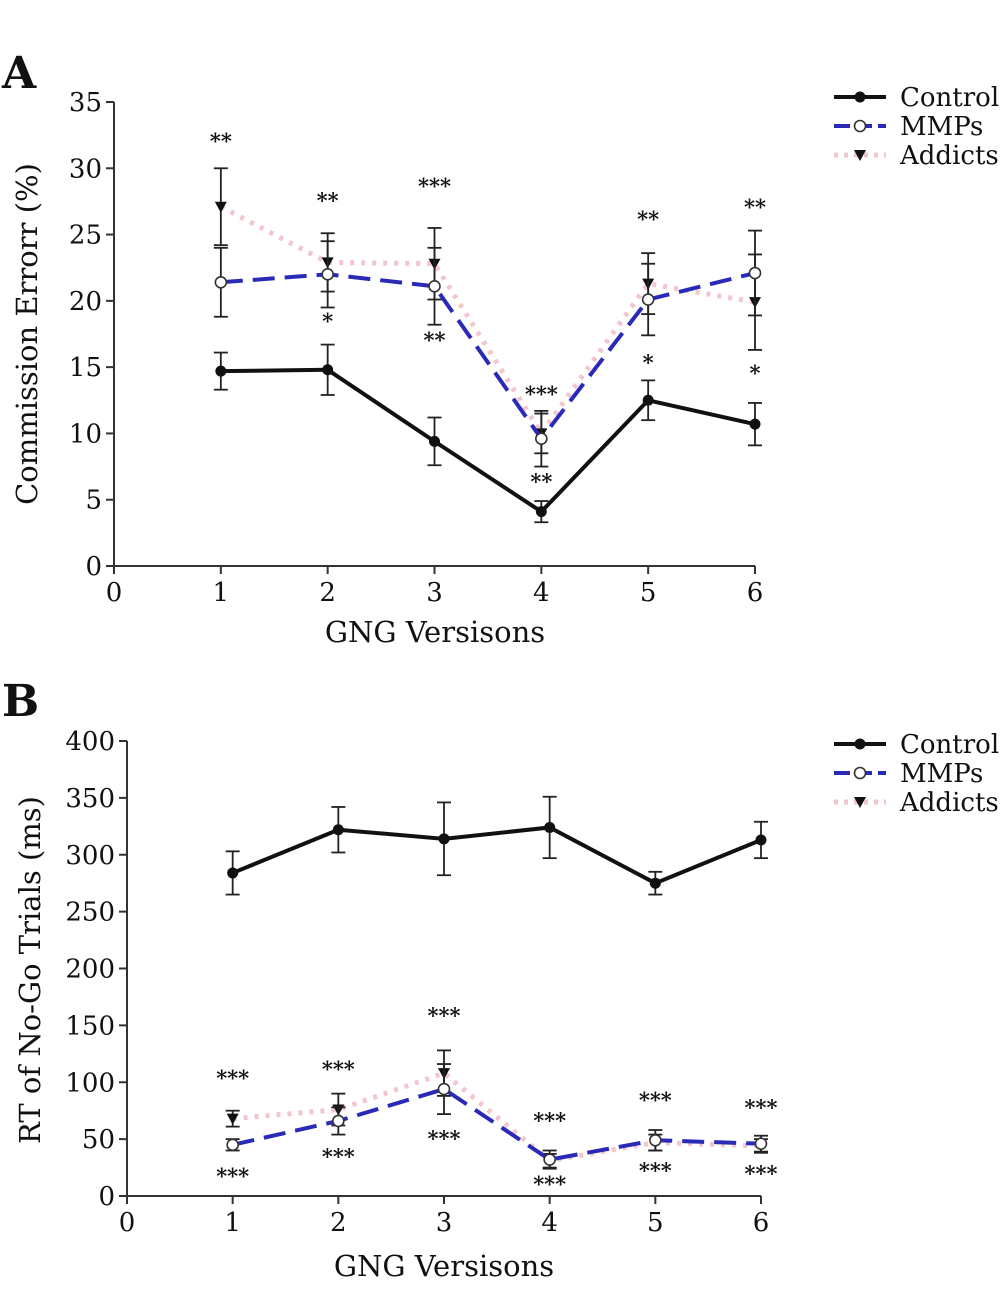 The image size is (1000, 1312). What do you see at coordinates (114, 593) in the screenshot?
I see `x-tick-label: 0` at bounding box center [114, 593].